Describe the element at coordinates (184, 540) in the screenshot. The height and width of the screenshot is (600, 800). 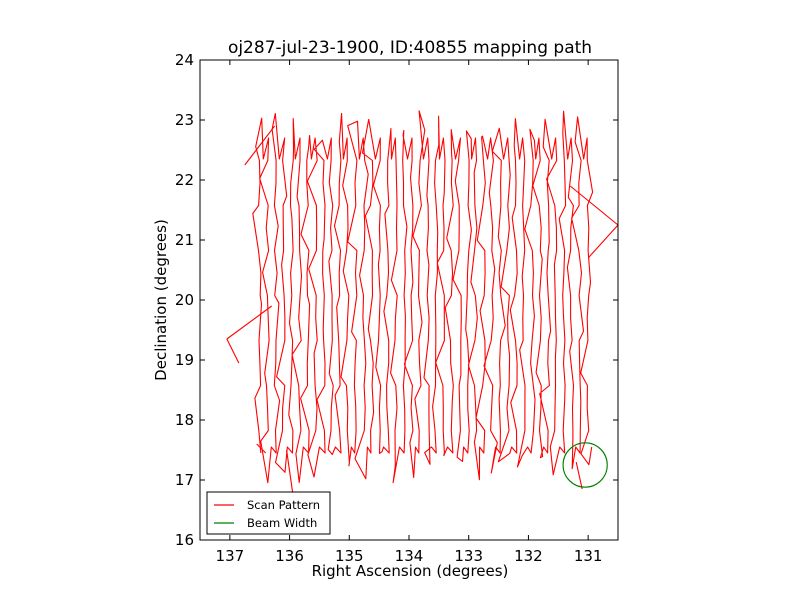
I see `y-tick-label: 16` at that location.